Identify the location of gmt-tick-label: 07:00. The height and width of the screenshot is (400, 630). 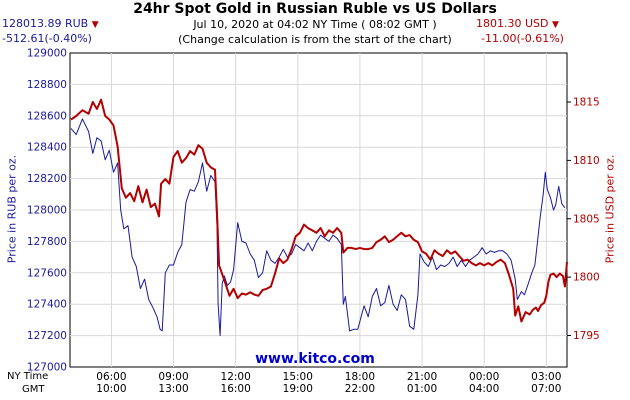
(546, 389).